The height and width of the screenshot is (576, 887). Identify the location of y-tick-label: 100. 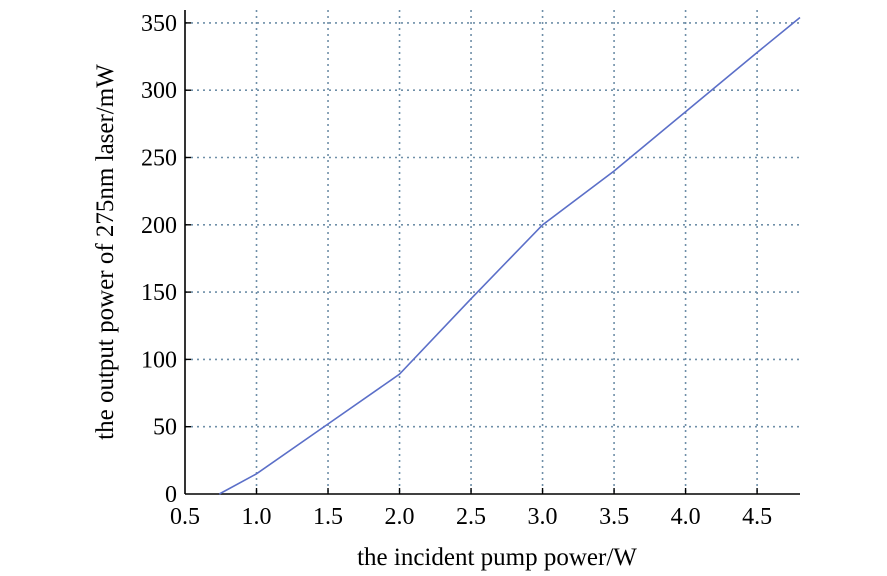
(159, 360).